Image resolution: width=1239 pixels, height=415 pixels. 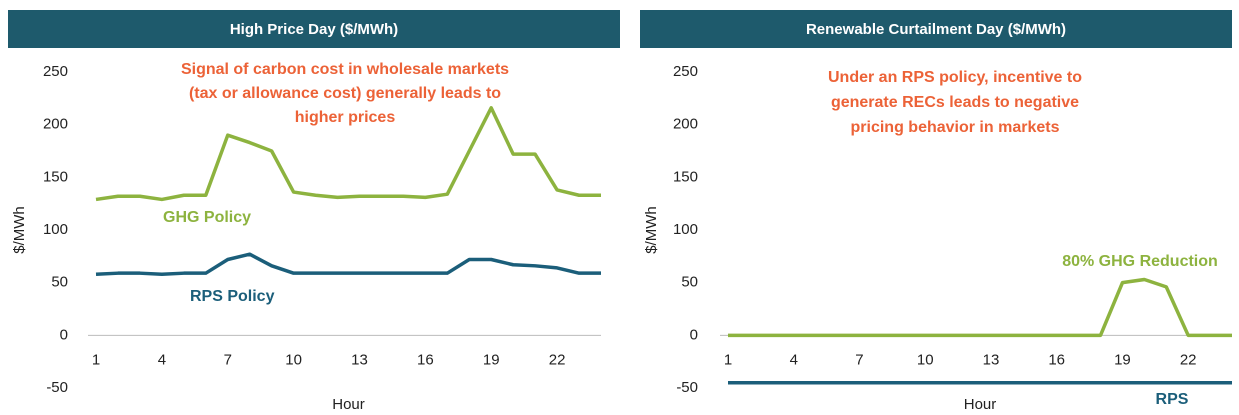 What do you see at coordinates (232, 296) in the screenshot?
I see `series-label: RPS Policy` at bounding box center [232, 296].